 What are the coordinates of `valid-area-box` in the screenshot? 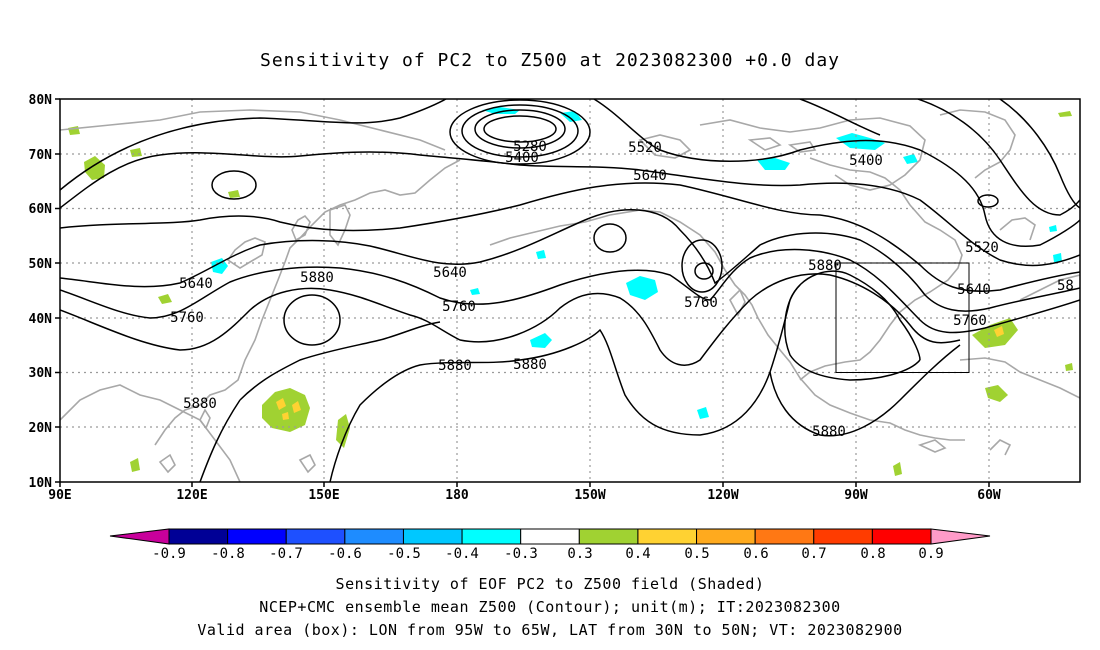 It's located at (902, 317).